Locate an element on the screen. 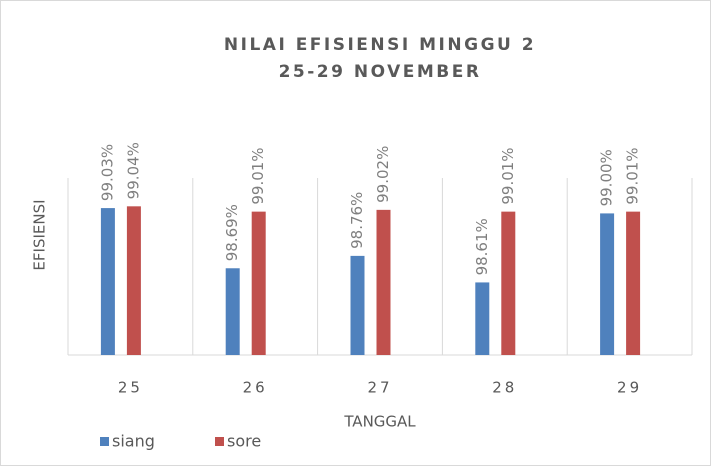 The width and height of the screenshot is (711, 466). y-axis-label: EFISIENSI is located at coordinates (40, 234).